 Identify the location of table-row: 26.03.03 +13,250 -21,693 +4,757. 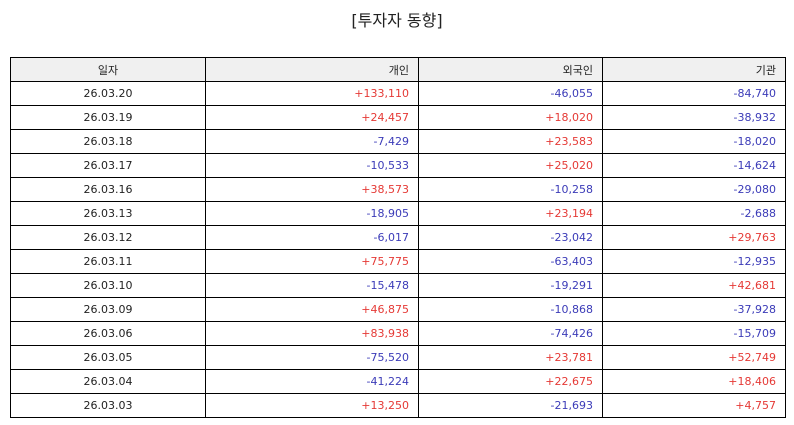
(398, 405).